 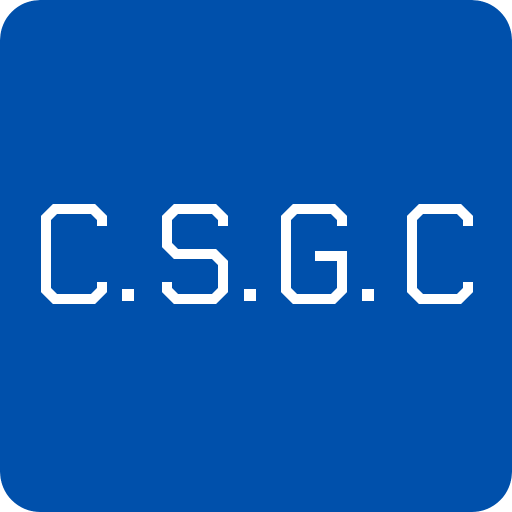 What do you see at coordinates (314, 254) in the screenshot?
I see `logo-letter-g` at bounding box center [314, 254].